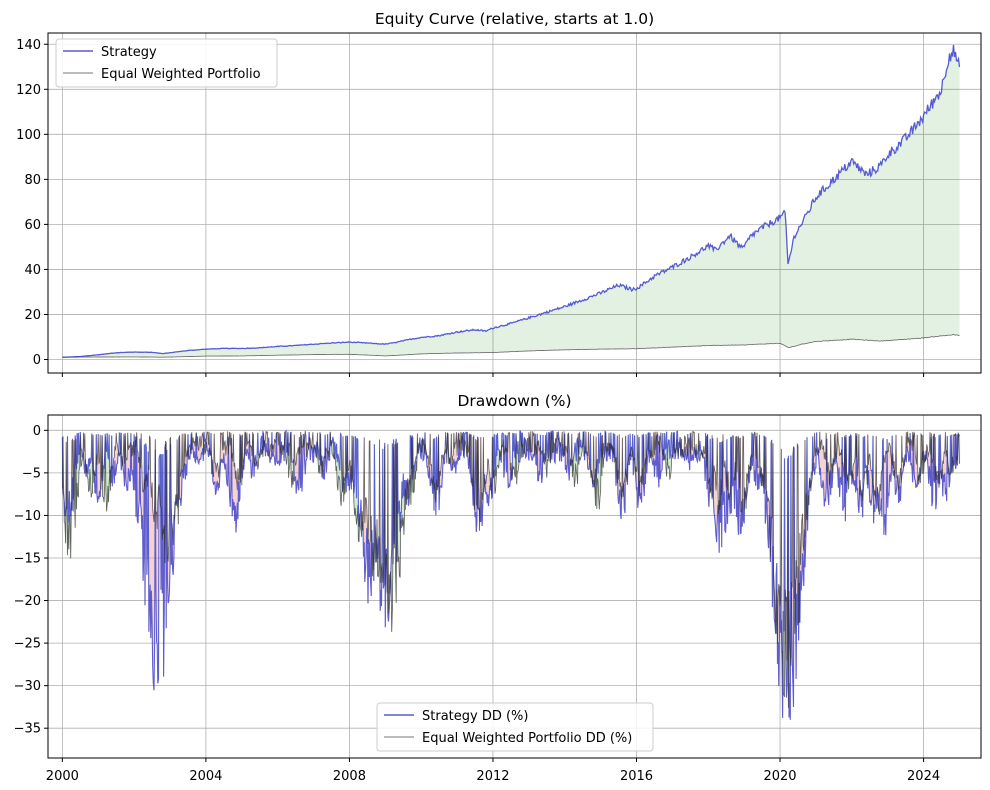 The image size is (990, 790). Describe the element at coordinates (32, 315) in the screenshot. I see `equity-y-tick-label: 20` at that location.